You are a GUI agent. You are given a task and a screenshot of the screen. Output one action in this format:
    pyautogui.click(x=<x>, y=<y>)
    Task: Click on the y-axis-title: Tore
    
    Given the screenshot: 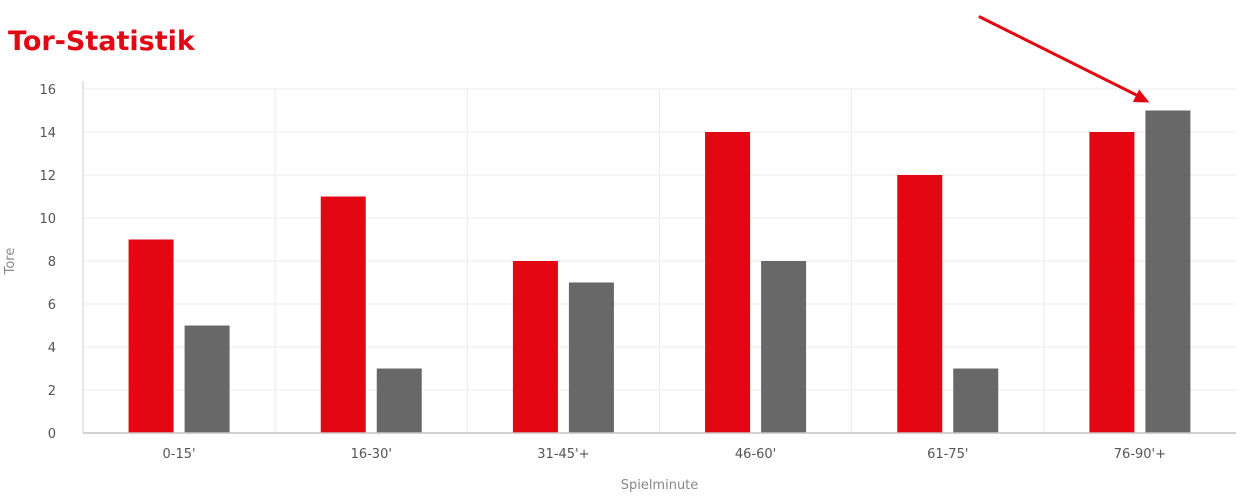 What is the action you would take?
    pyautogui.click(x=10, y=262)
    